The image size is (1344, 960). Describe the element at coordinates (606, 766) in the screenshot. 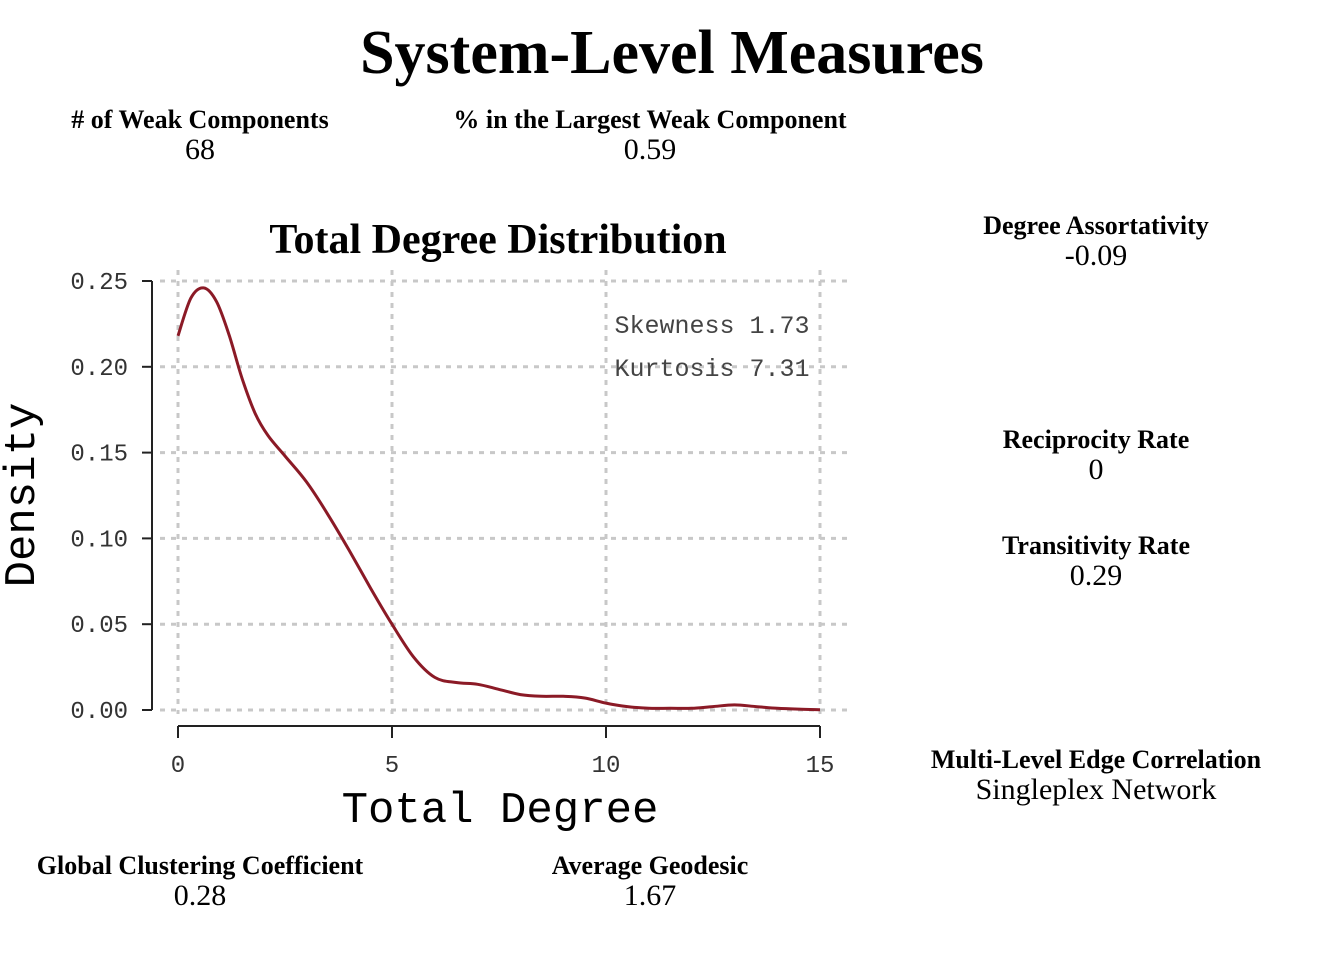

I see `x-tick-label: 10` at that location.